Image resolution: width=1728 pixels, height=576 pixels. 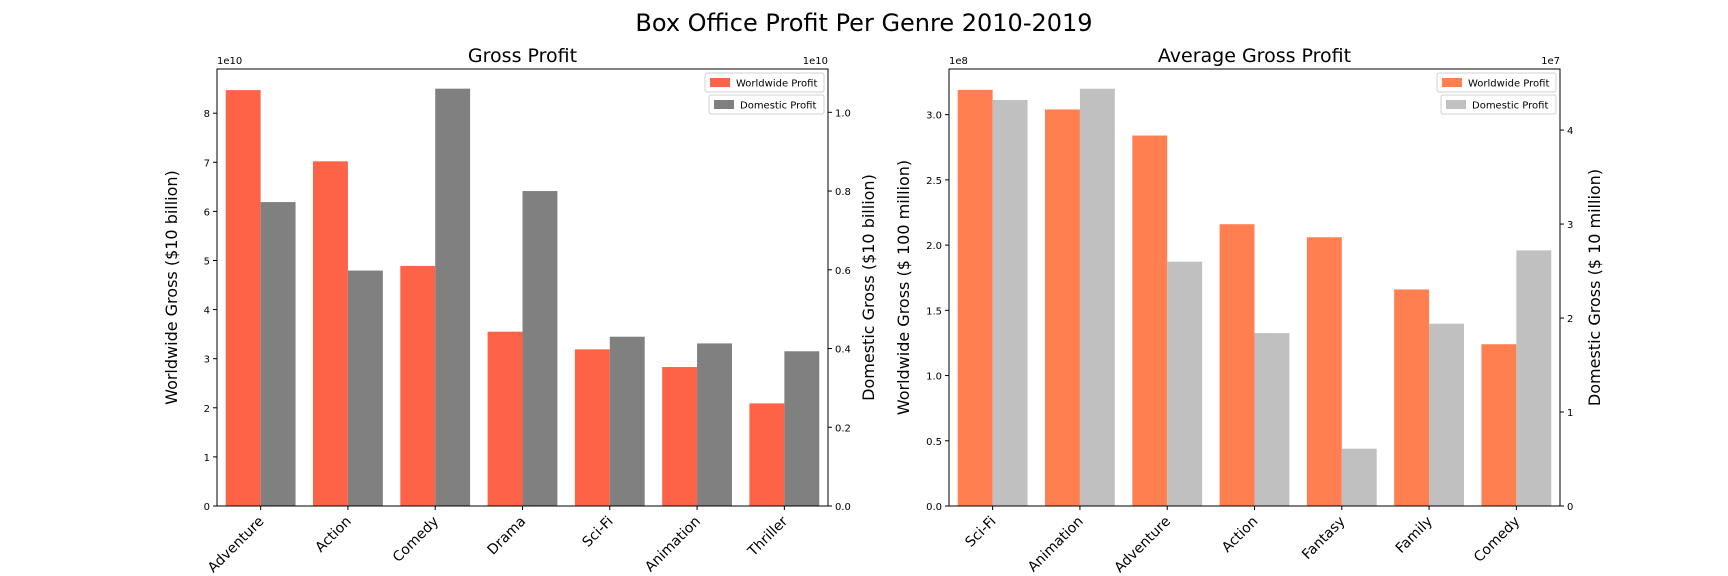 I want to click on left-tick-label: 4, so click(x=207, y=311).